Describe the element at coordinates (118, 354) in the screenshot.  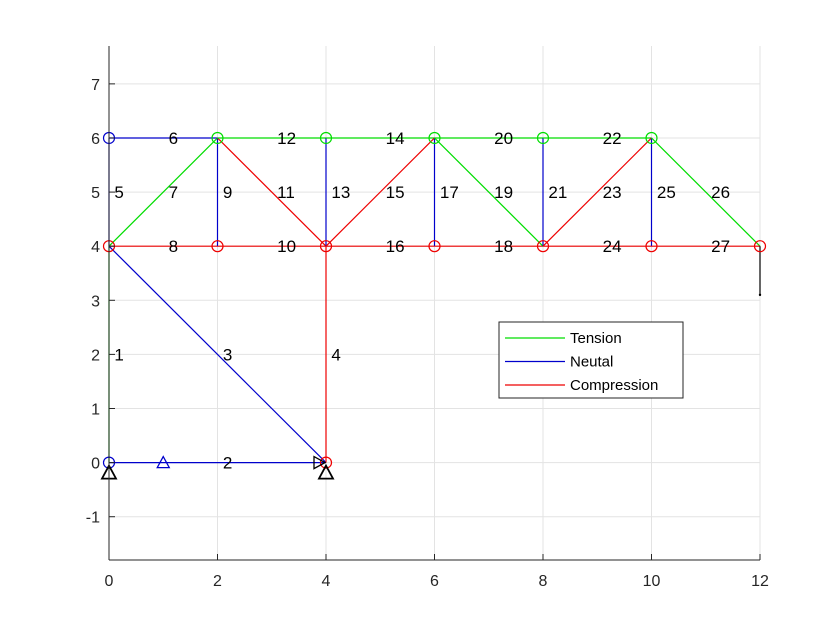
I see `member-label-1: 1` at that location.